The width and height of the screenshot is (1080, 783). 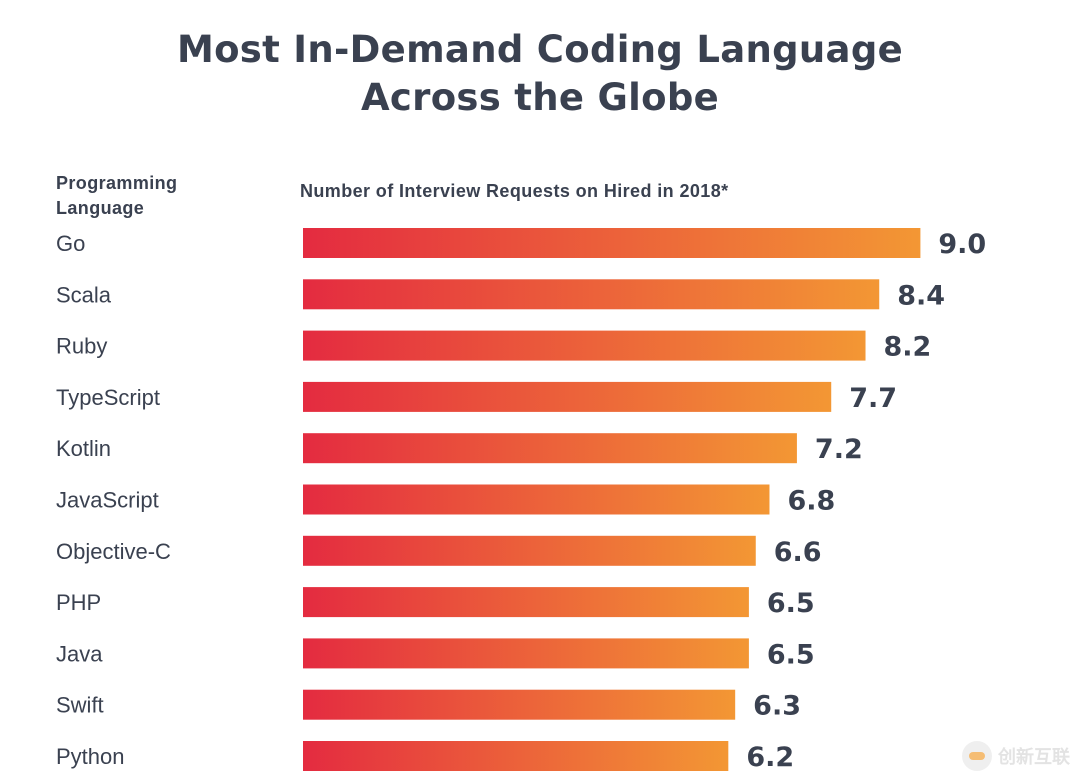 What do you see at coordinates (540, 97) in the screenshot?
I see `chart-title-line-2: Across the Globe` at bounding box center [540, 97].